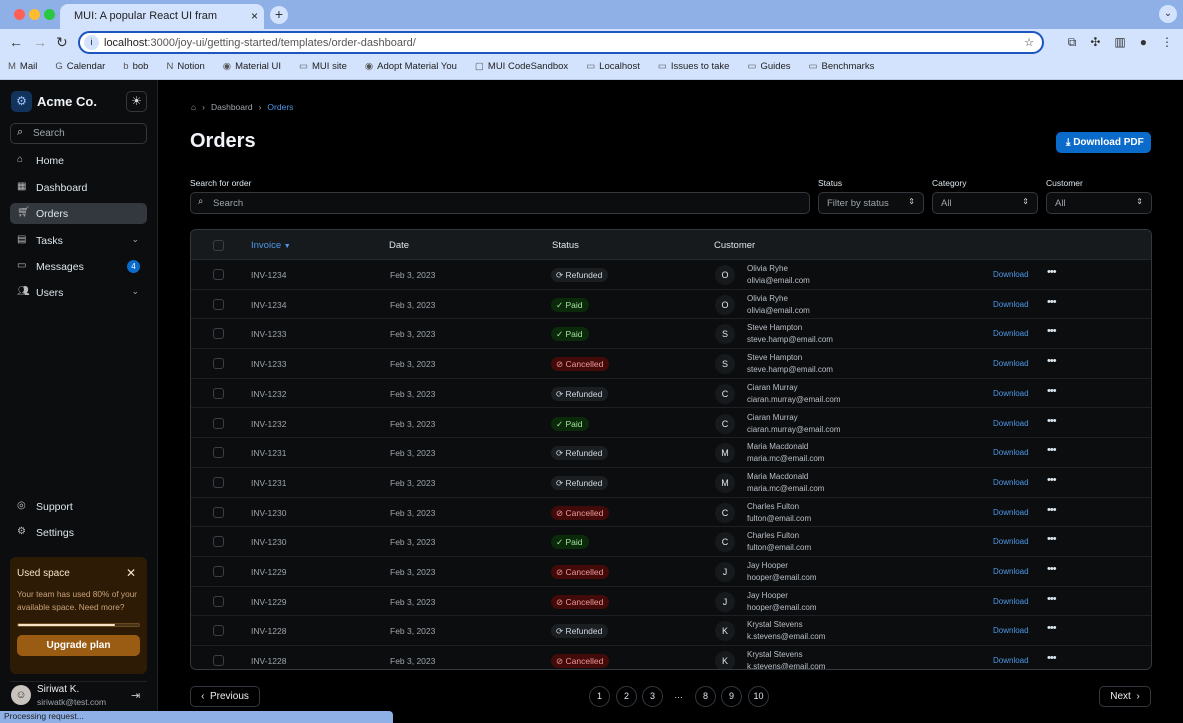  What do you see at coordinates (1120, 42) in the screenshot?
I see `sidebar-icon: ▥` at bounding box center [1120, 42].